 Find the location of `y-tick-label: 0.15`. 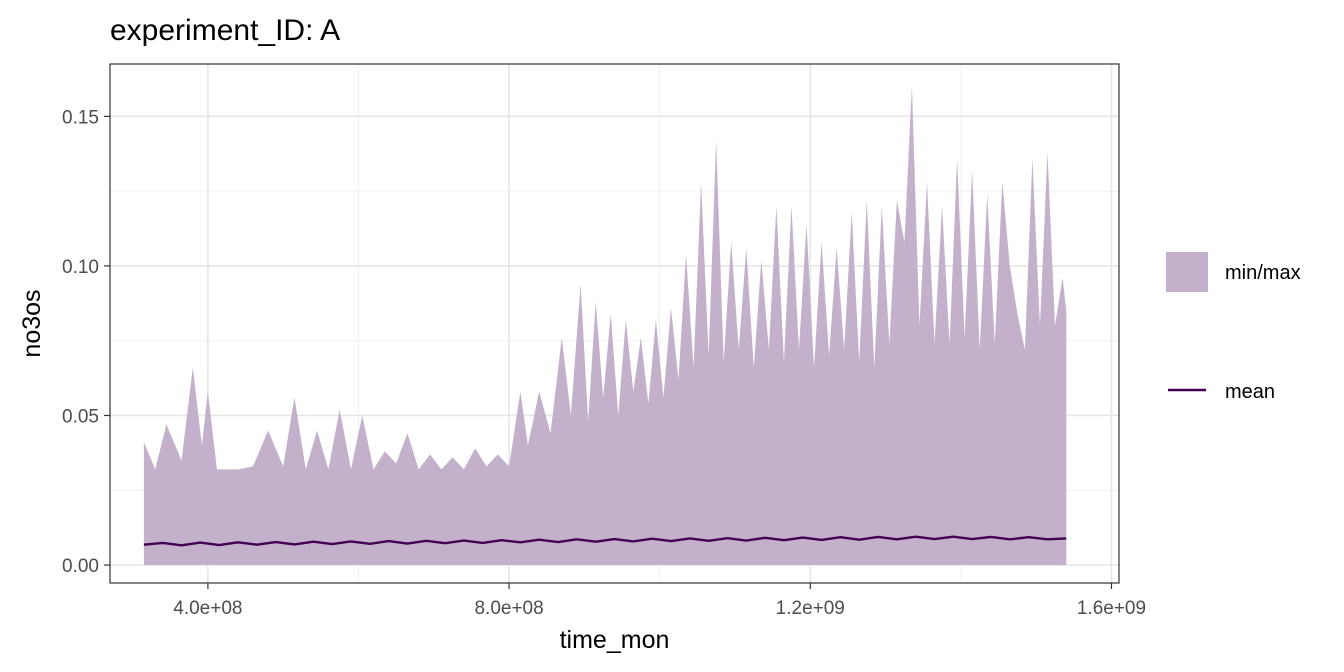

y-tick-label: 0.15 is located at coordinates (80, 117).